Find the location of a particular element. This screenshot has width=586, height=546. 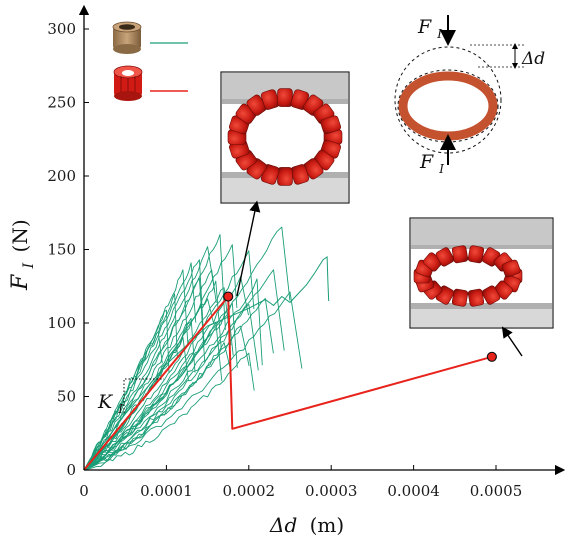

leader-to-intact is located at coordinates (248, 248).